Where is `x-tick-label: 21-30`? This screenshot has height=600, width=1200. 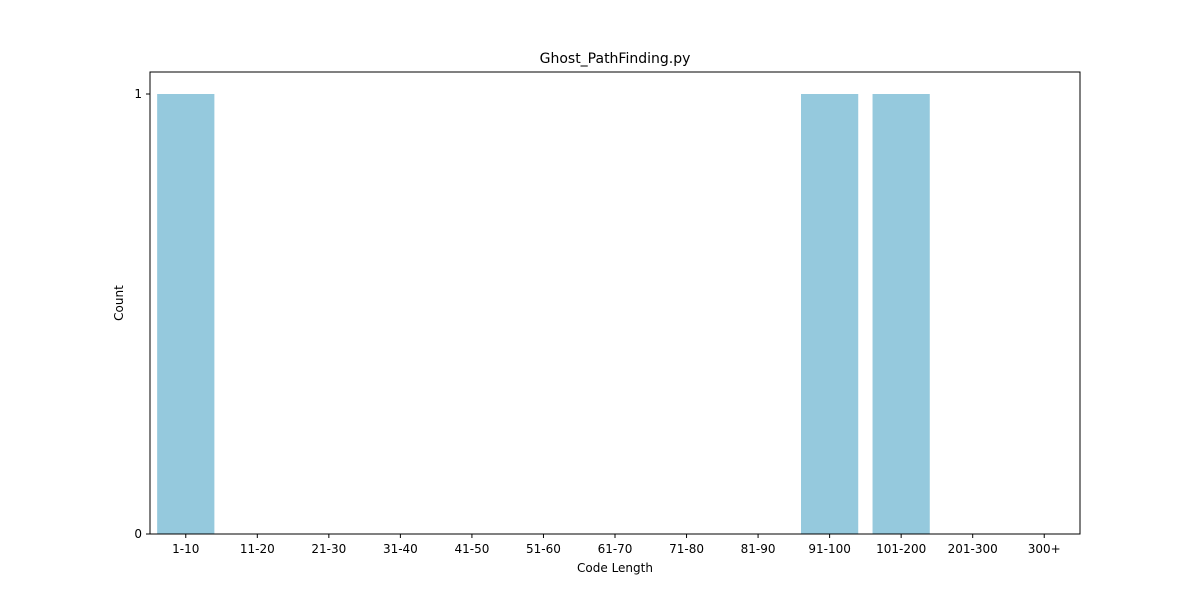
x-tick-label: 21-30 is located at coordinates (328, 549).